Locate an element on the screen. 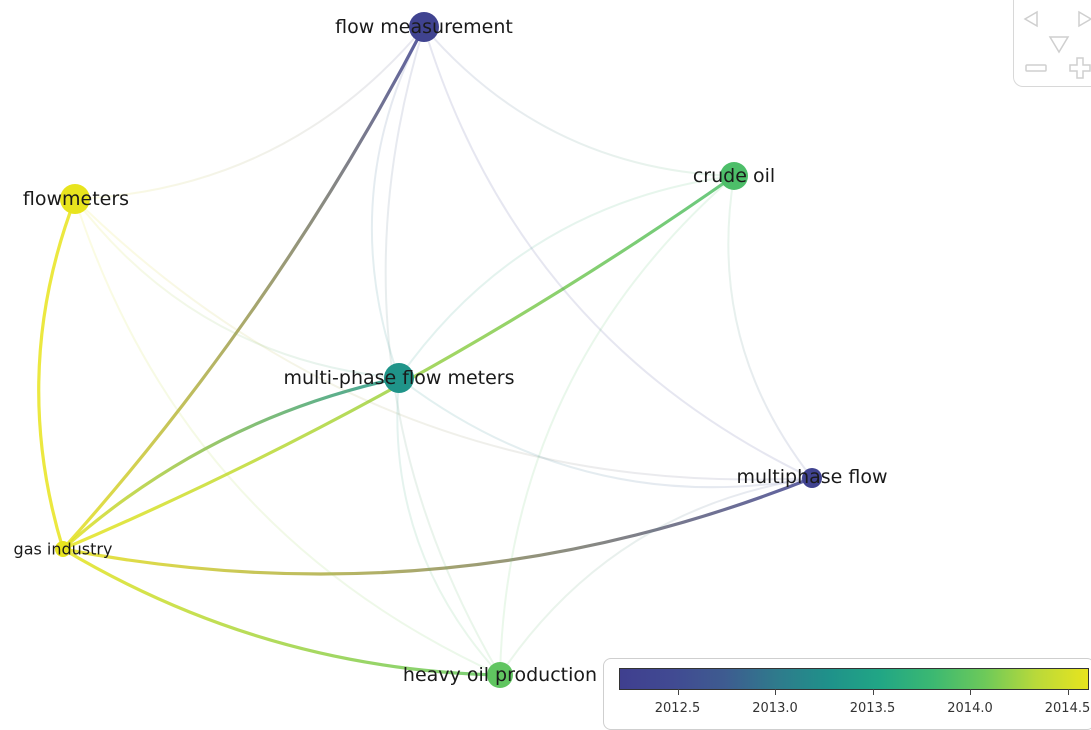 The width and height of the screenshot is (1091, 730). link-flow_measurement-crude_oil is located at coordinates (579, 101).